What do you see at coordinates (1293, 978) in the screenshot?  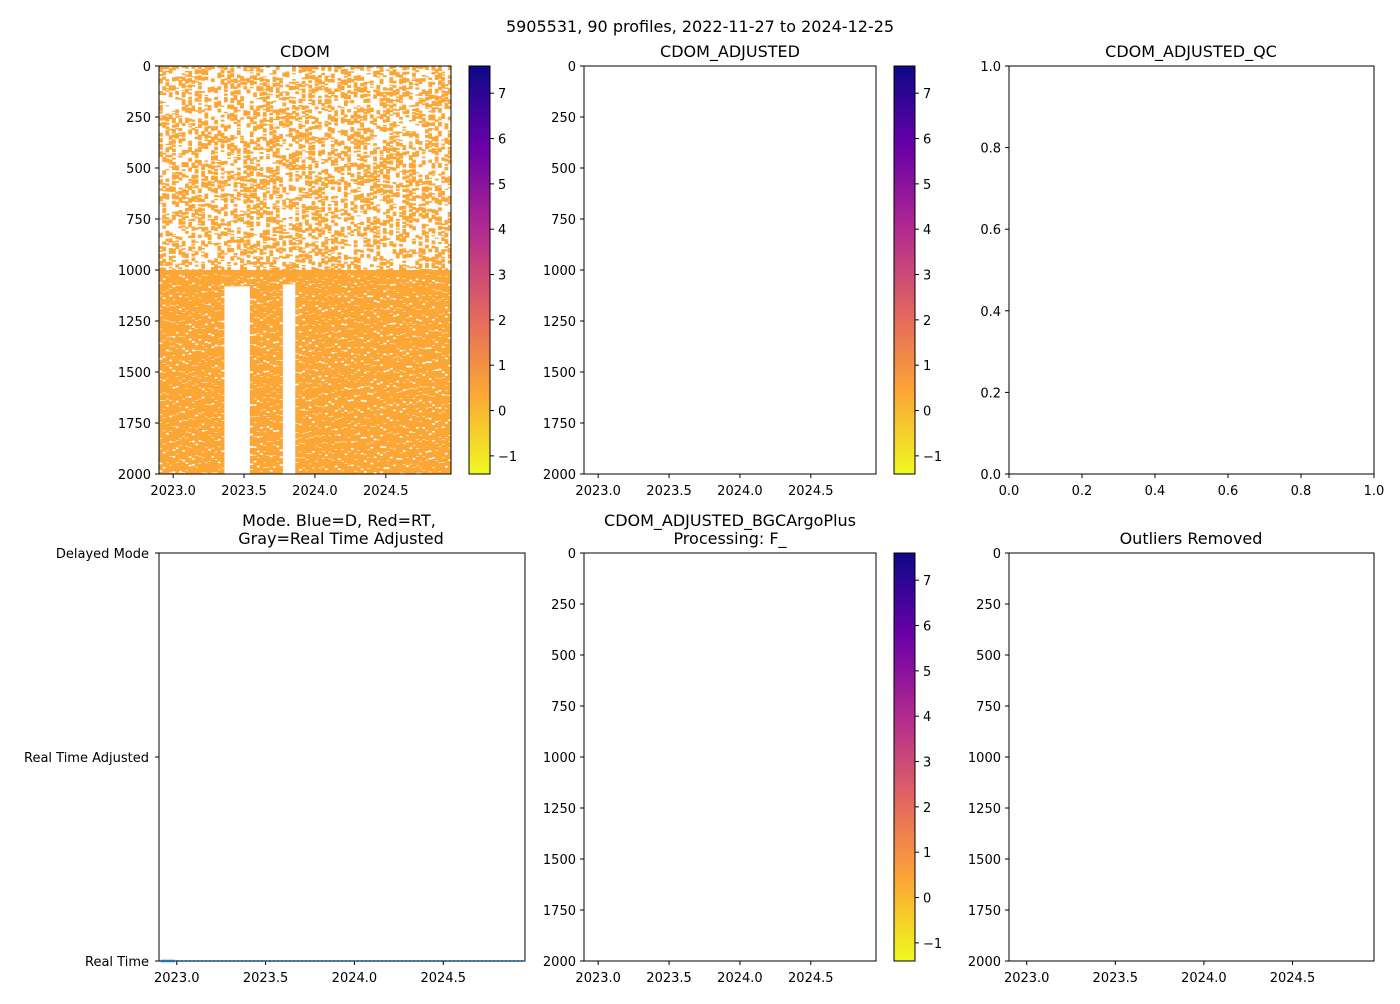 I see `x-tick-label: 2024.5` at bounding box center [1293, 978].